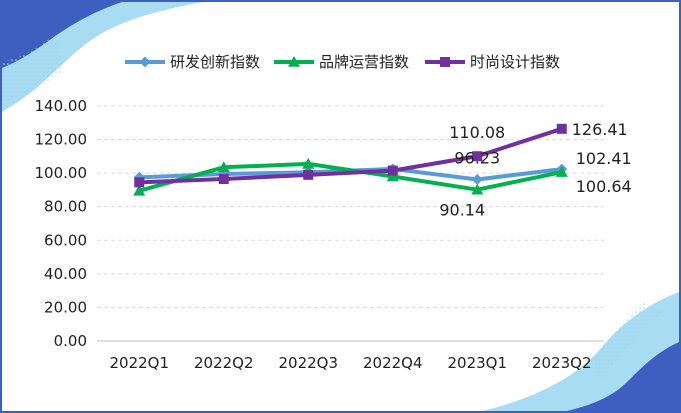 The height and width of the screenshot is (413, 681). Describe the element at coordinates (61, 106) in the screenshot. I see `y-tick-label-7: 140.00` at that location.